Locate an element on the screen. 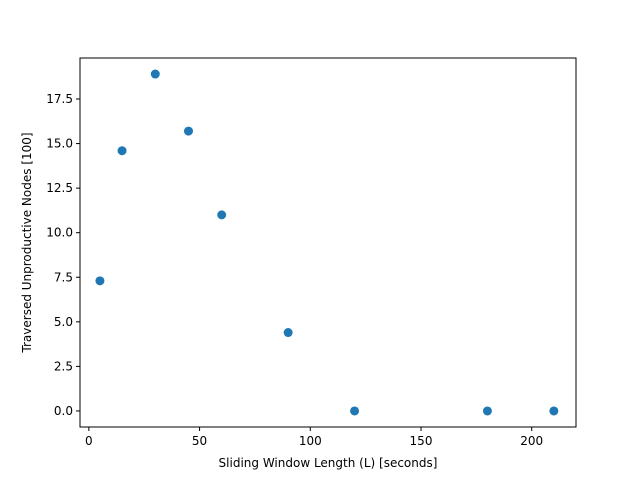  x-tick-label: 150 is located at coordinates (421, 441).